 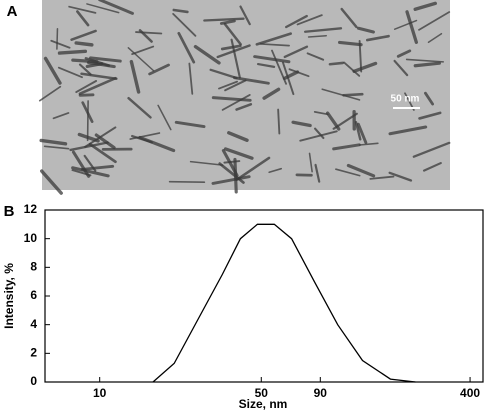 I want to click on y-tick-label: 6, so click(x=33, y=295).